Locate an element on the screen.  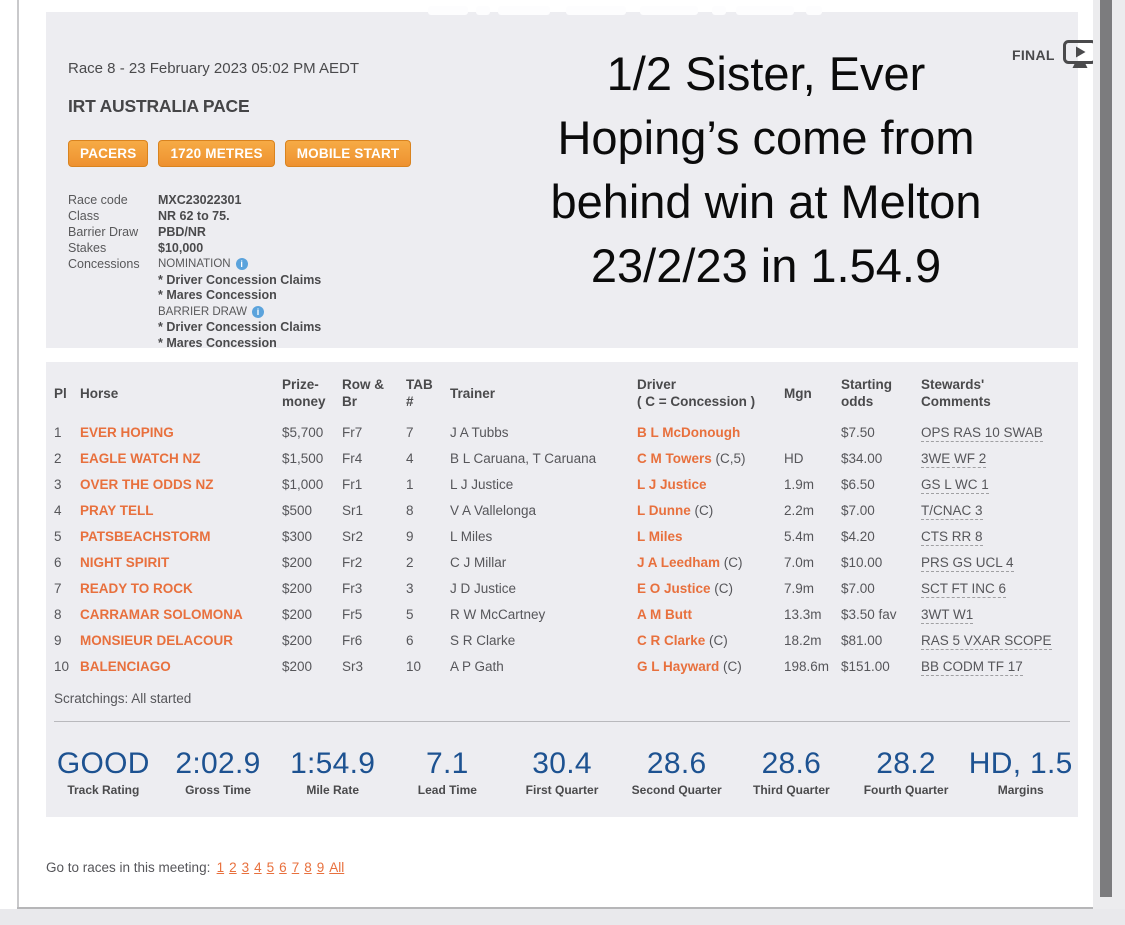
stewards-comment: T/CNAC 3 is located at coordinates (952, 511).